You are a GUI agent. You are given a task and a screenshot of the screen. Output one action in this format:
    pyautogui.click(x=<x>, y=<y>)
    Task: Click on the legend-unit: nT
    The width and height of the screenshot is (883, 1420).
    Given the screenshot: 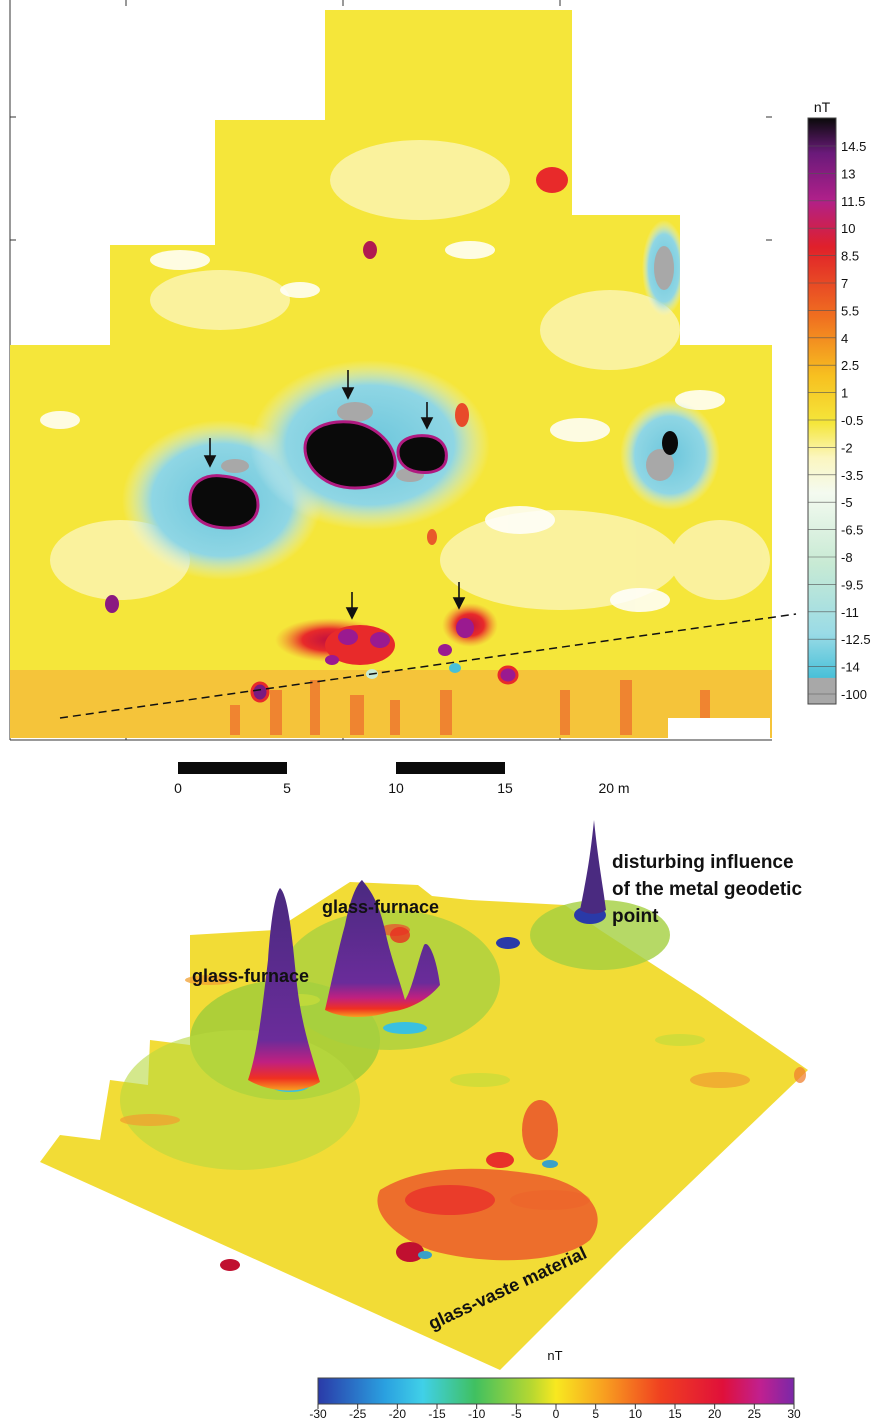 What is the action you would take?
    pyautogui.click(x=822, y=107)
    